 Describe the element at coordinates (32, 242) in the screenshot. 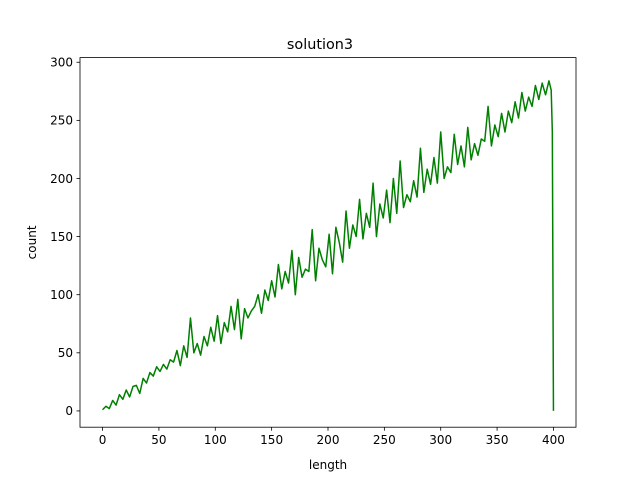

I see `y-axis-label: count` at that location.